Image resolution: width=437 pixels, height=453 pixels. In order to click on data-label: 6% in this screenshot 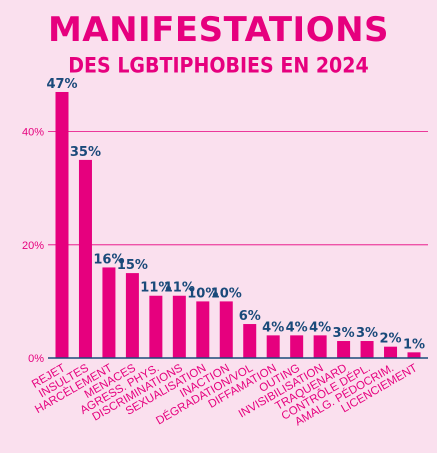, I will do `click(250, 316)`.